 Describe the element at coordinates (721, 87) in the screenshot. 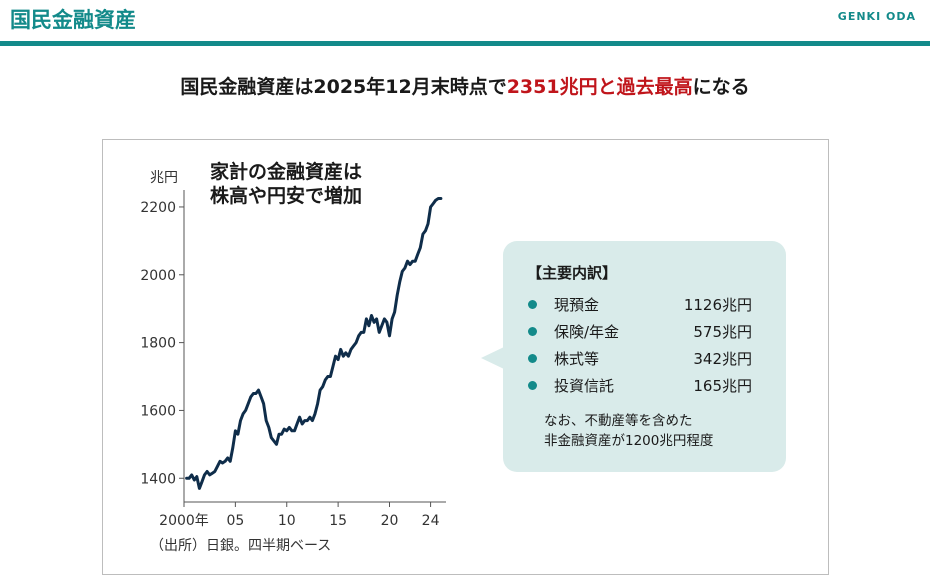

I see `headline-suffix: になる` at that location.